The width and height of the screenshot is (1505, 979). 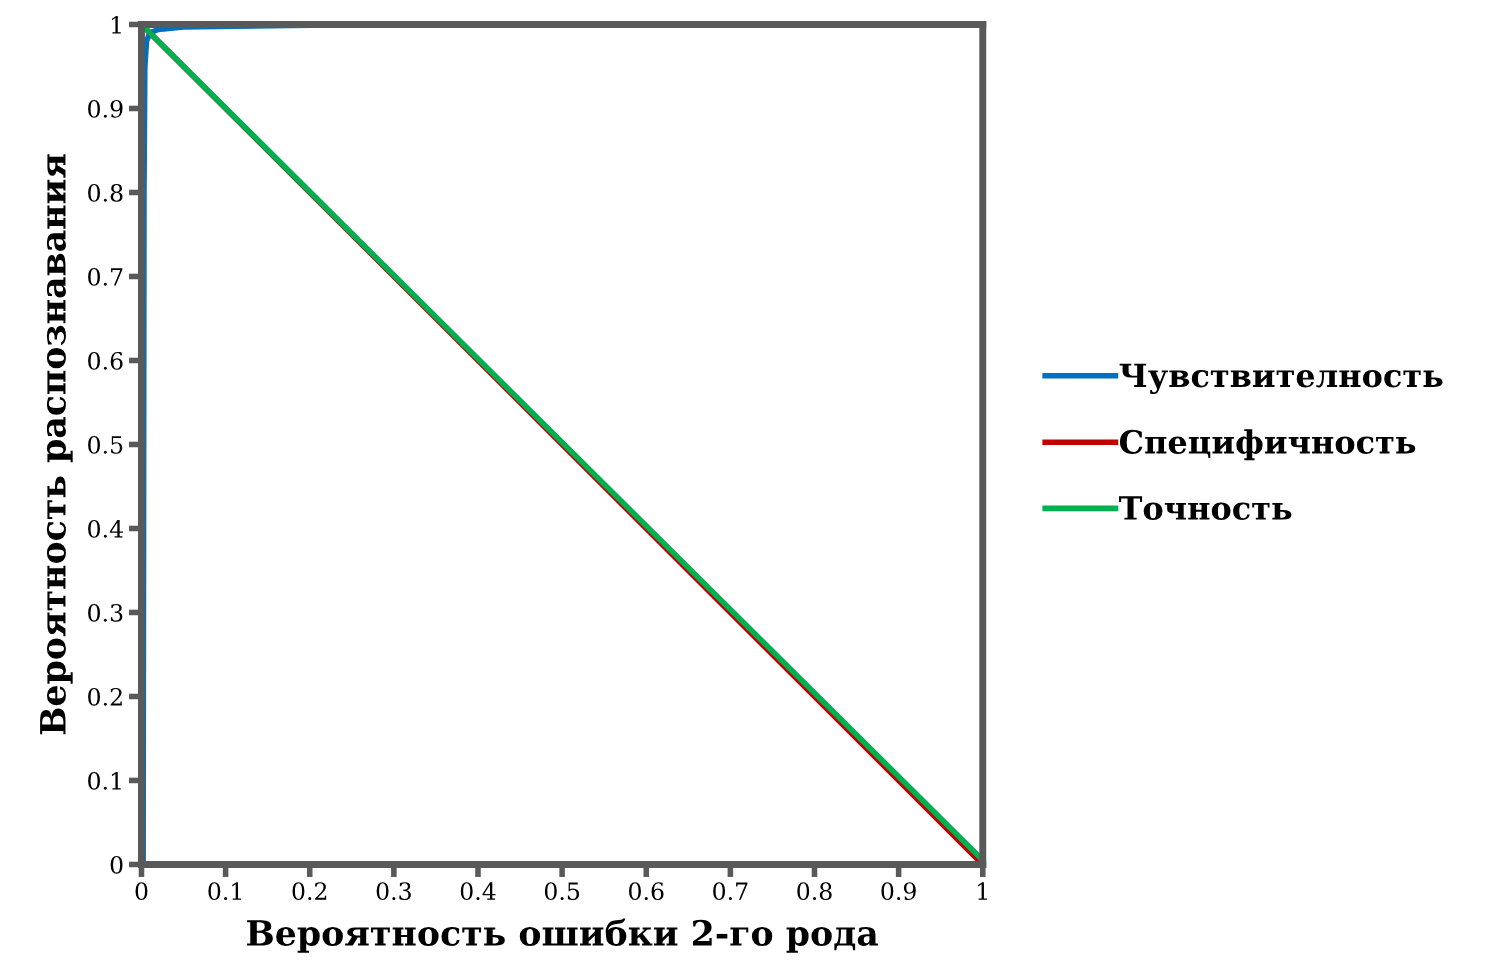 I want to click on x-axis-title: Вероятность ошибки 2-го рода, so click(x=563, y=935).